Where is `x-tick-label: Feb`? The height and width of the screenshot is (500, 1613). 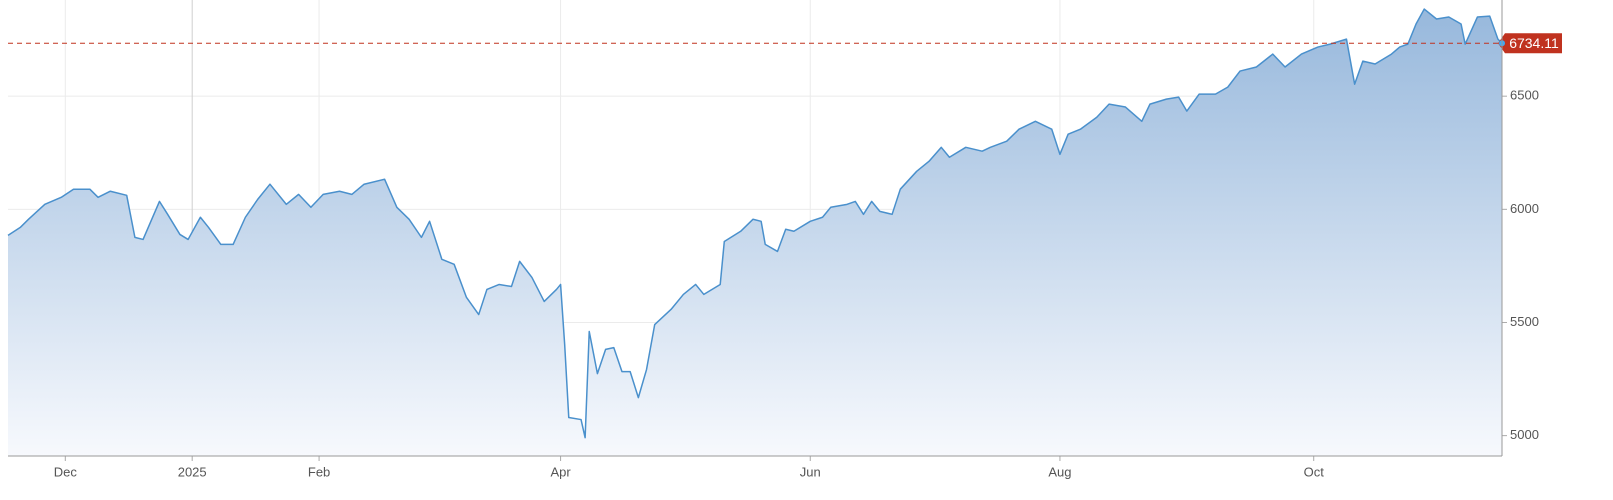
x-tick-label: Feb is located at coordinates (319, 471).